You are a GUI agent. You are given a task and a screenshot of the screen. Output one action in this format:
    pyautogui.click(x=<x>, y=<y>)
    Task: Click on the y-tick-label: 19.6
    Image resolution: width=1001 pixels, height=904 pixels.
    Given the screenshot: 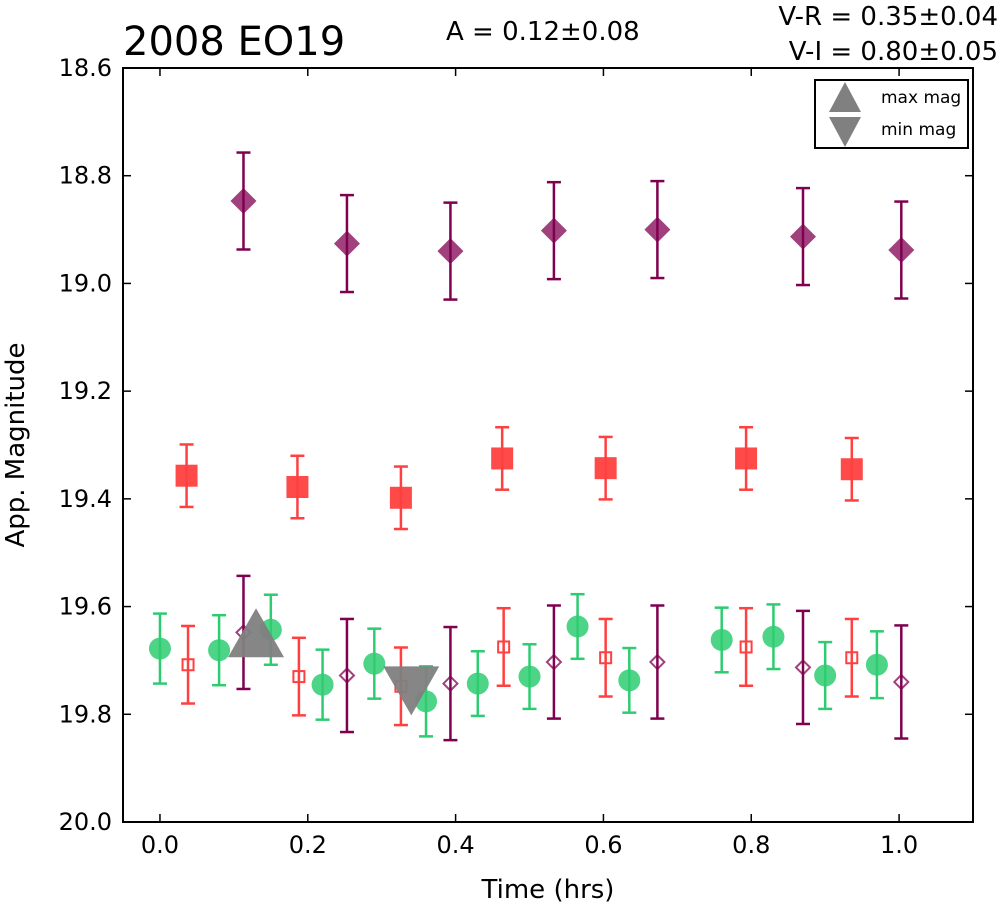 What is the action you would take?
    pyautogui.click(x=85, y=607)
    